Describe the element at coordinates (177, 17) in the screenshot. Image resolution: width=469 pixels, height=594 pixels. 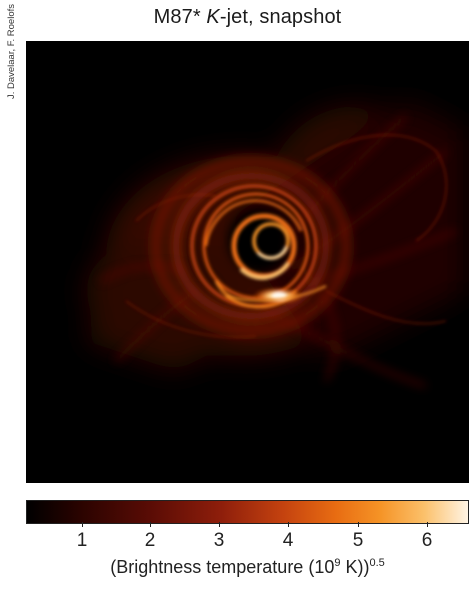
I see `title-object: M87*` at that location.